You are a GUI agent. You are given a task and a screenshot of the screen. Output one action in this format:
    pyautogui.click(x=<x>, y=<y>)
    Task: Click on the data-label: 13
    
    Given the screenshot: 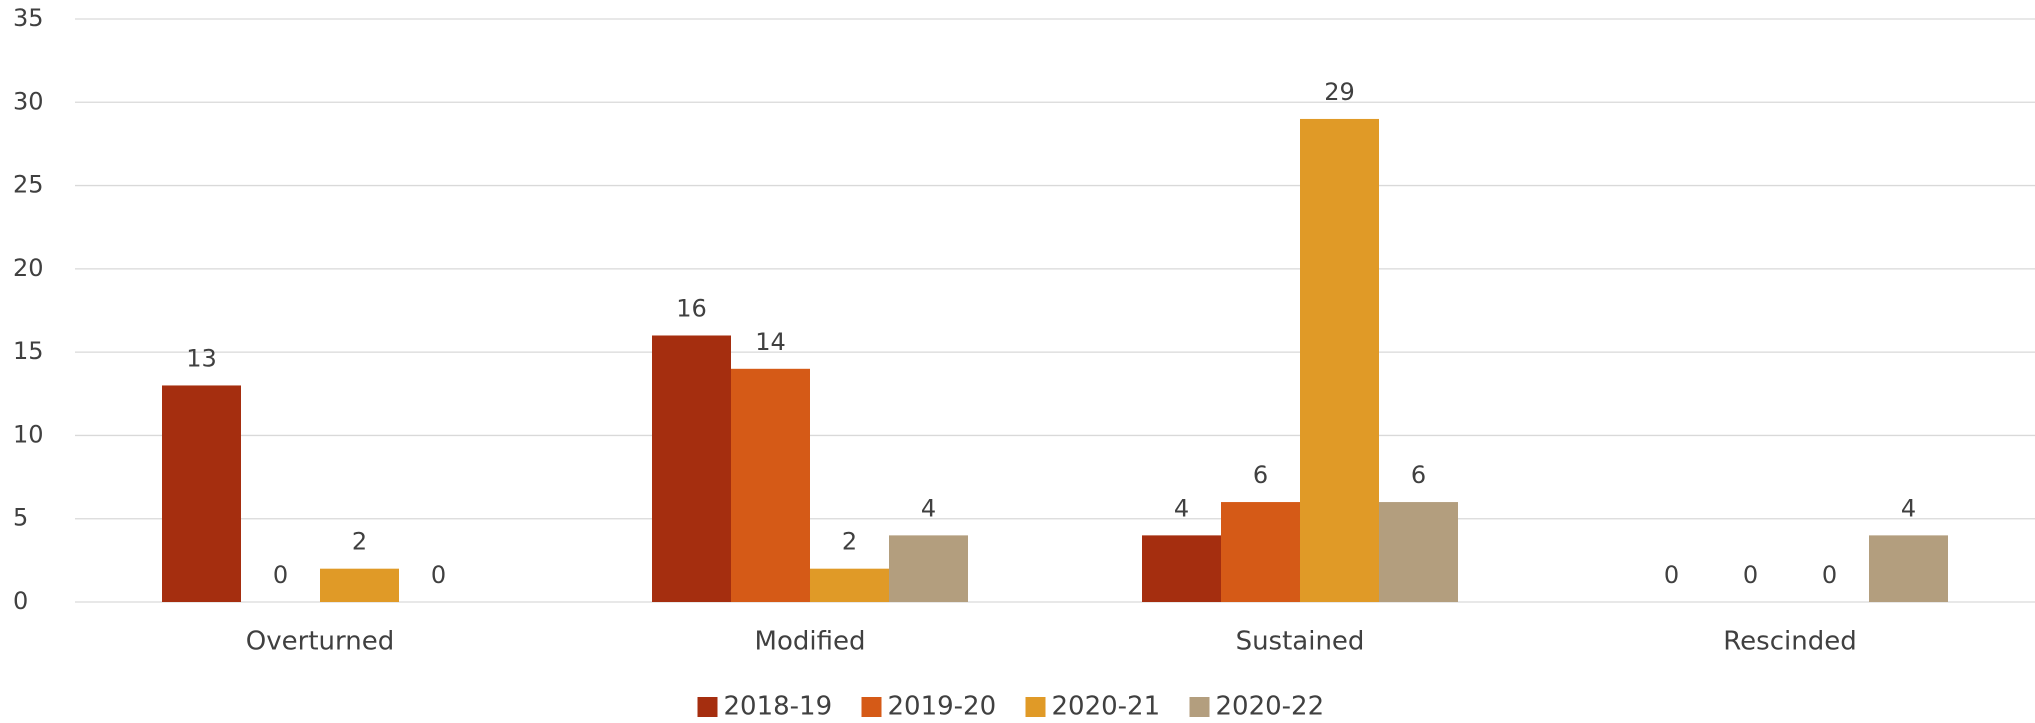 What is the action you would take?
    pyautogui.click(x=201, y=358)
    